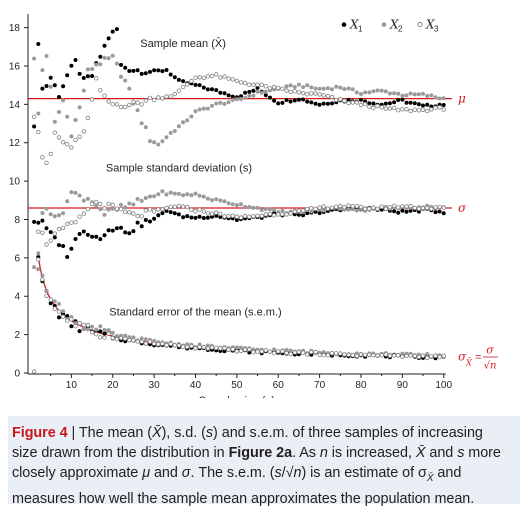 The image size is (526, 509). What do you see at coordinates (361, 385) in the screenshot?
I see `x-tick-label: 80` at bounding box center [361, 385].